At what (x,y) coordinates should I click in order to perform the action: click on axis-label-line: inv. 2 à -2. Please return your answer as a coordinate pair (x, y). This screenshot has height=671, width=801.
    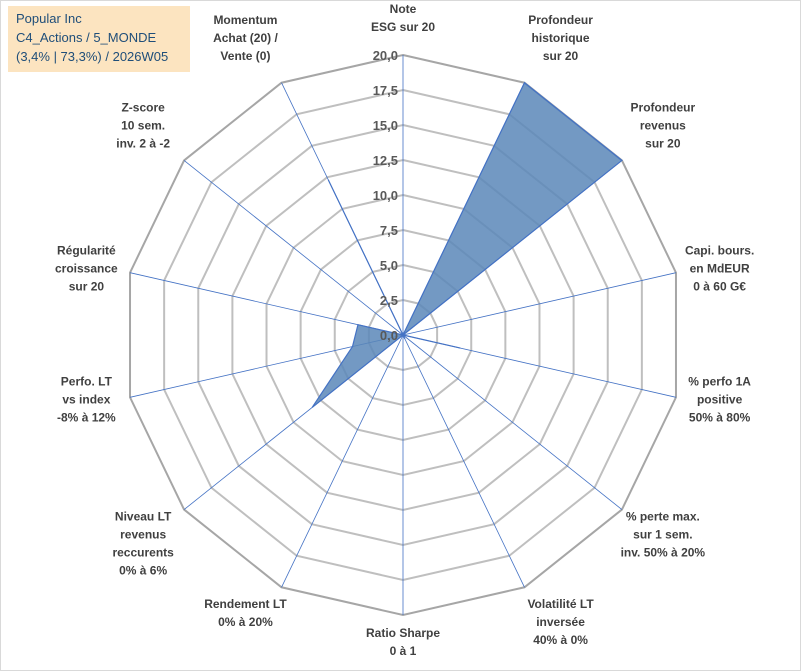
    Looking at the image, I should click on (143, 144).